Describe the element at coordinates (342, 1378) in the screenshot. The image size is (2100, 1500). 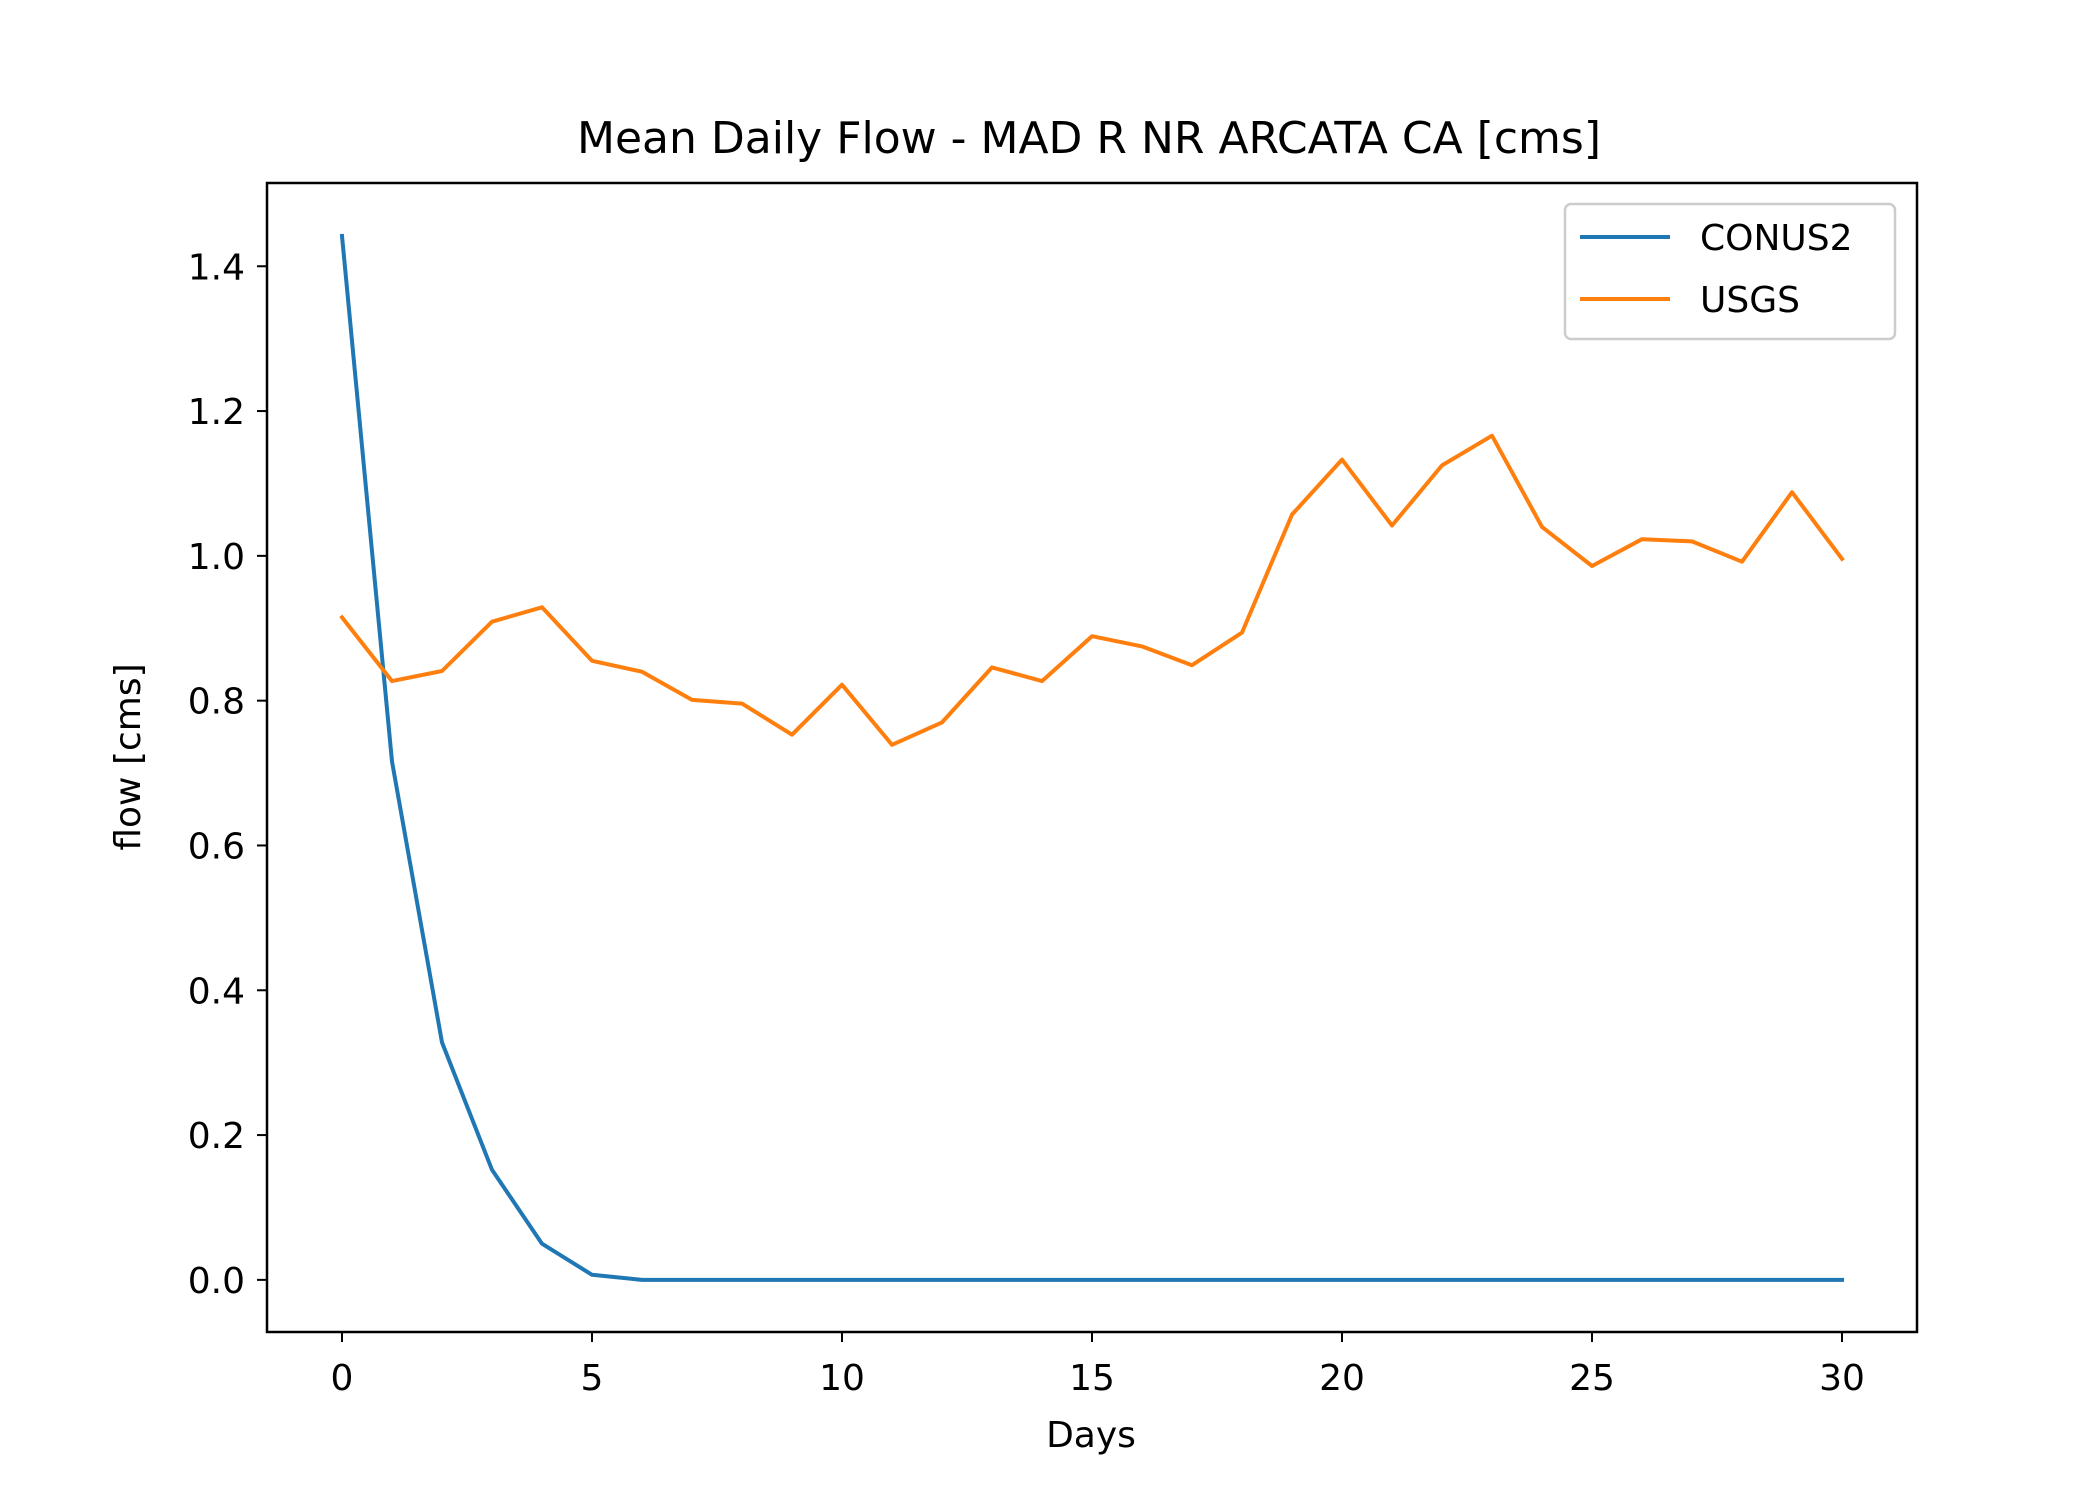
I see `x-tick-label: 0` at that location.